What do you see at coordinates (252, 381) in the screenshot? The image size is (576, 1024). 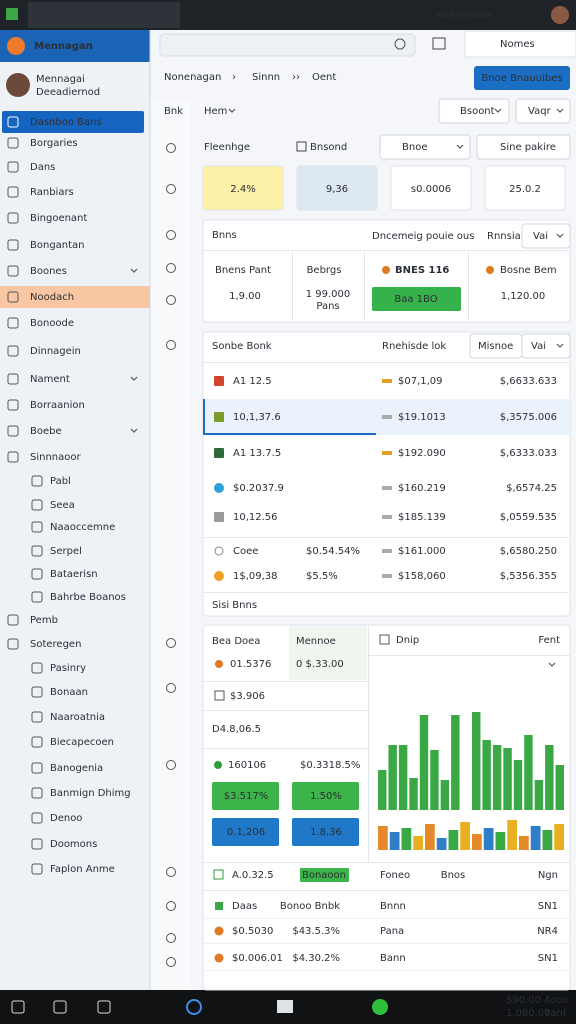 I see `row-name: A1 12.5` at bounding box center [252, 381].